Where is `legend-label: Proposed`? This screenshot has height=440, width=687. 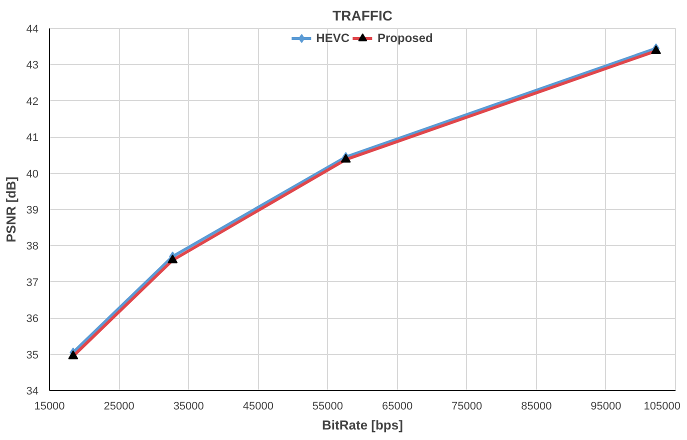 legend-label: Proposed is located at coordinates (405, 38).